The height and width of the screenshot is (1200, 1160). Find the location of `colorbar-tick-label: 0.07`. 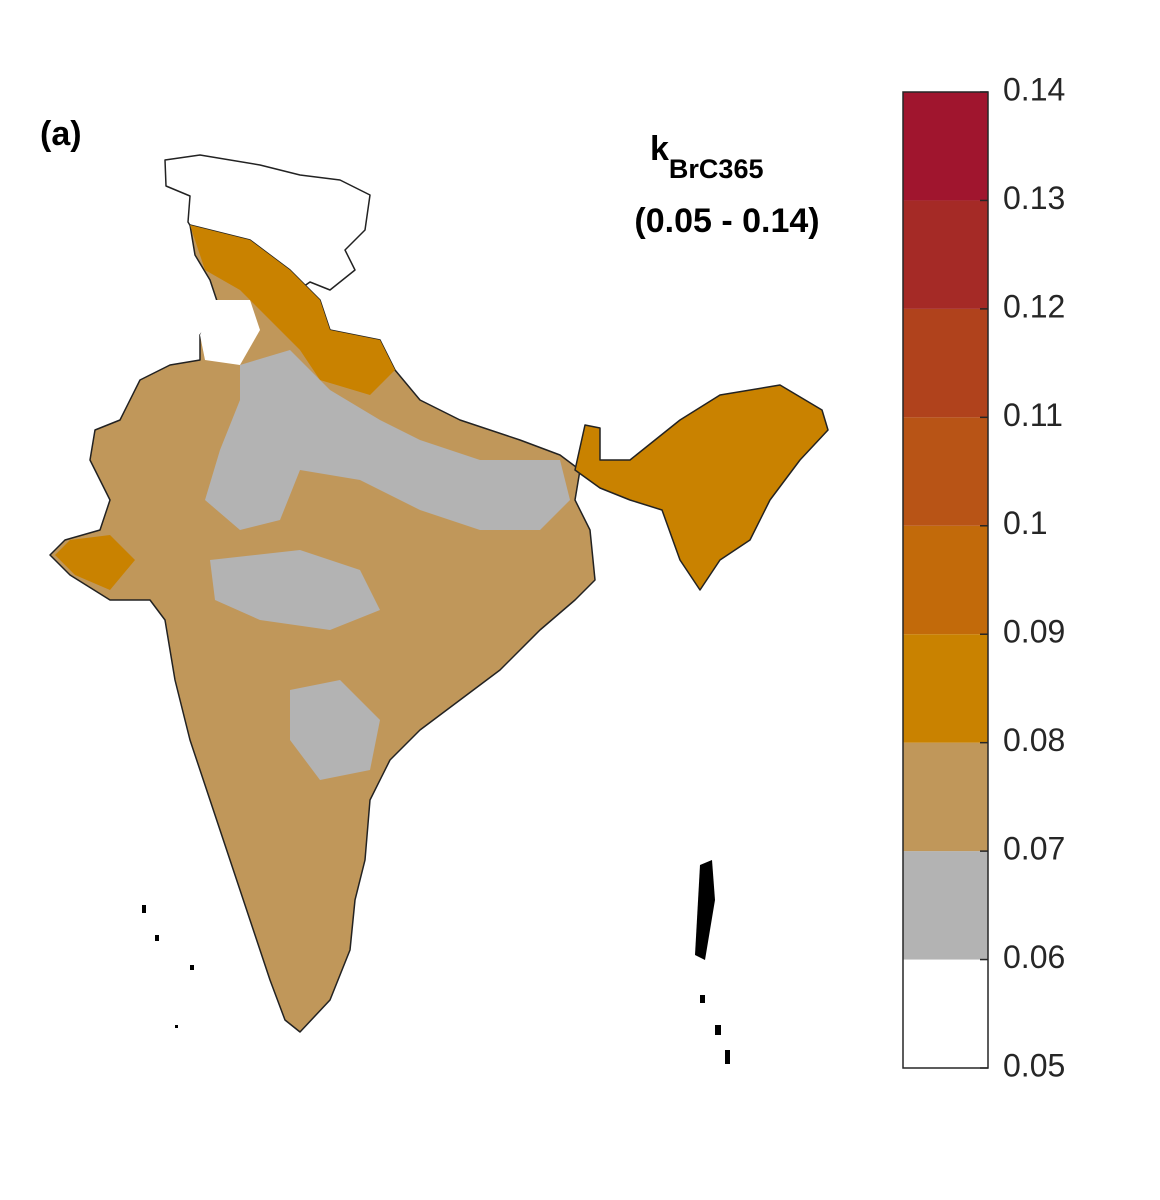

colorbar-tick-label: 0.07 is located at coordinates (1034, 849).